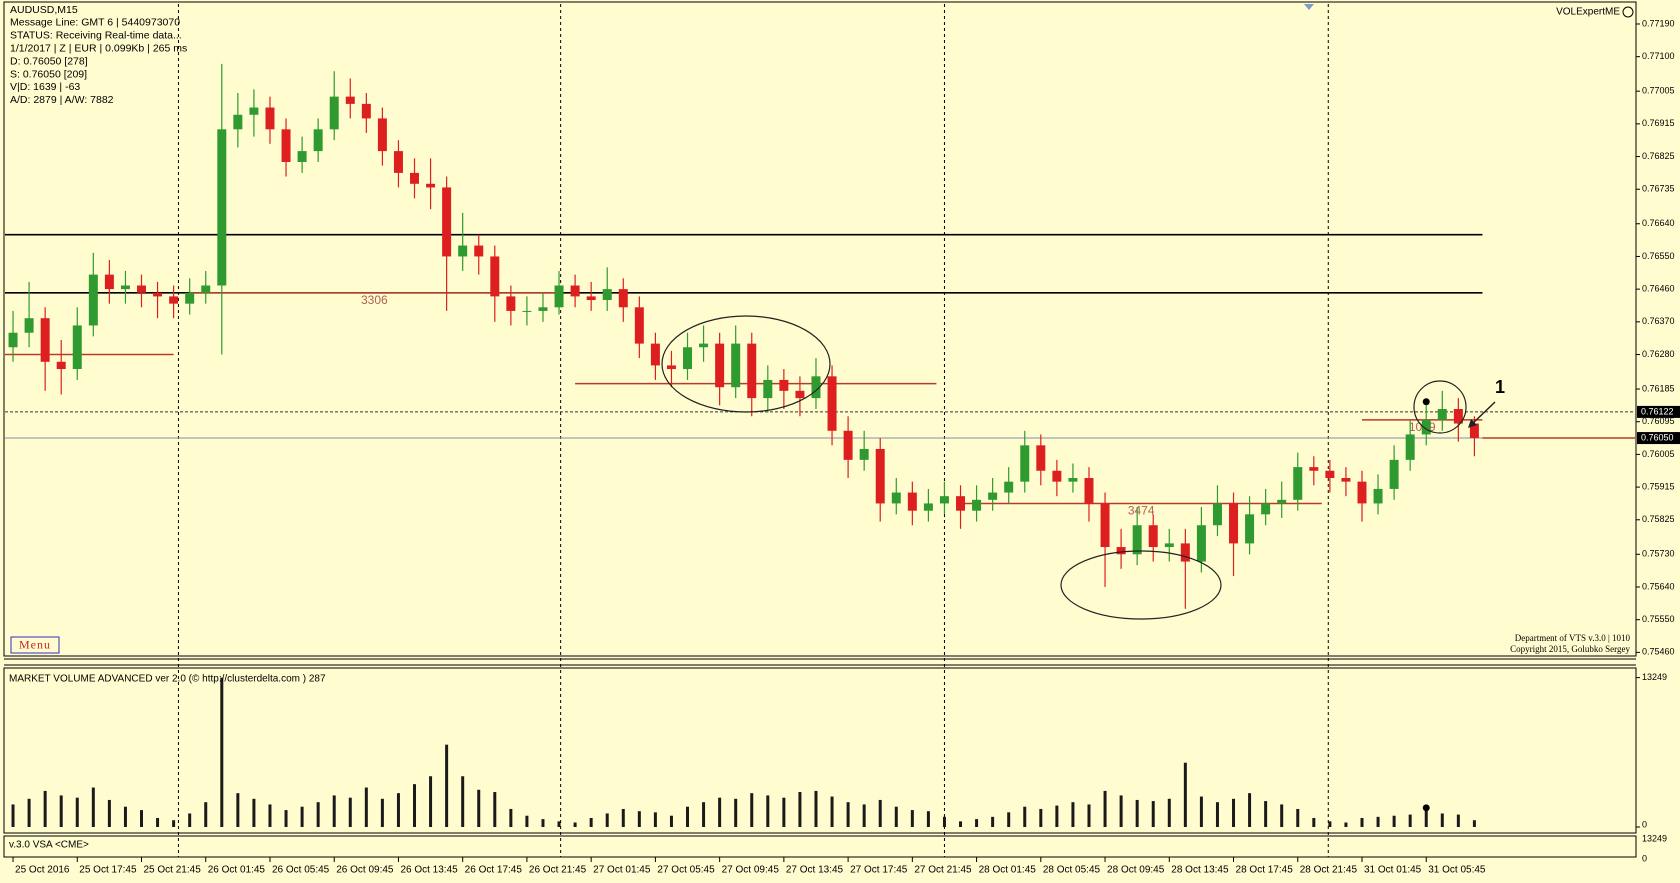  What do you see at coordinates (95, 23) in the screenshot?
I see `info-line: Message Line: GMT 6 | 5440973070` at bounding box center [95, 23].